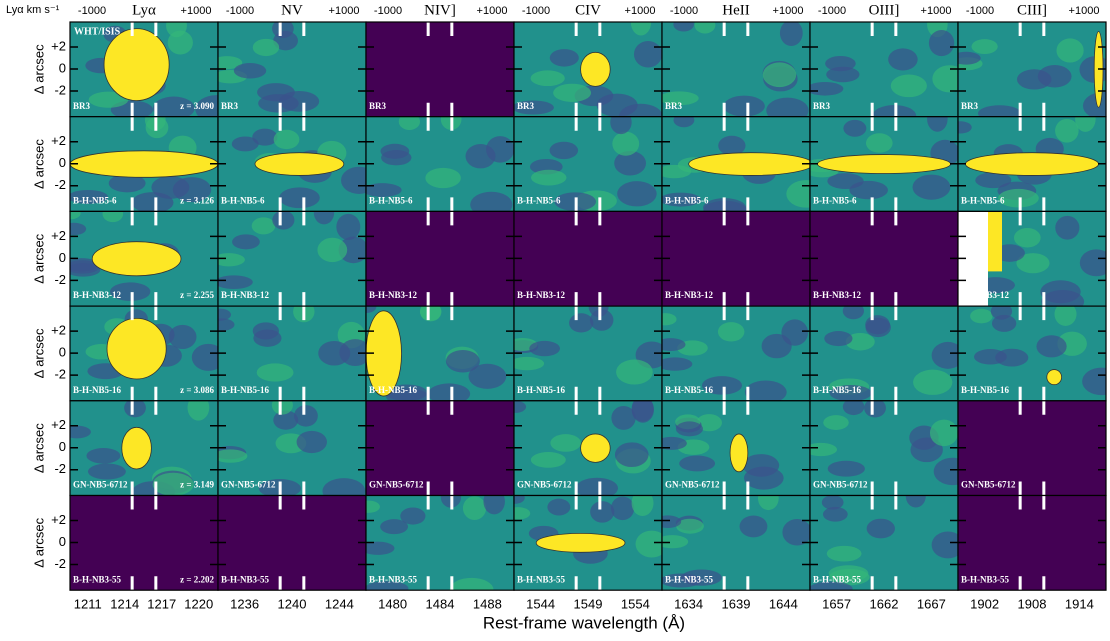 The height and width of the screenshot is (641, 1110). I want to click on velocity-label: Lyα km s⁻¹, so click(33, 10).